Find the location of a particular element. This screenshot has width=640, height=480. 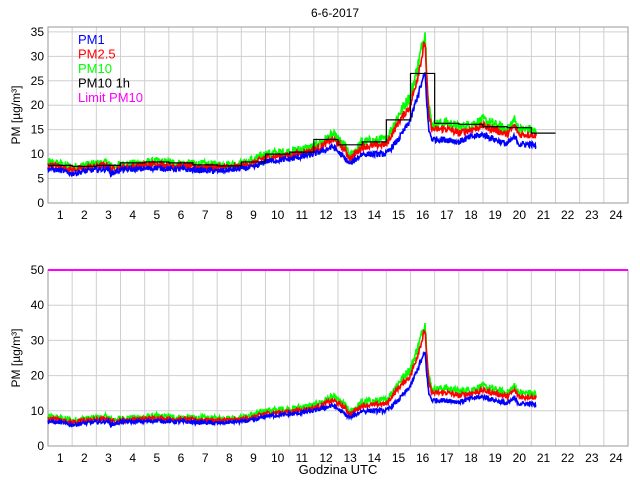

legend-entry: Limit PM10 is located at coordinates (110, 97).